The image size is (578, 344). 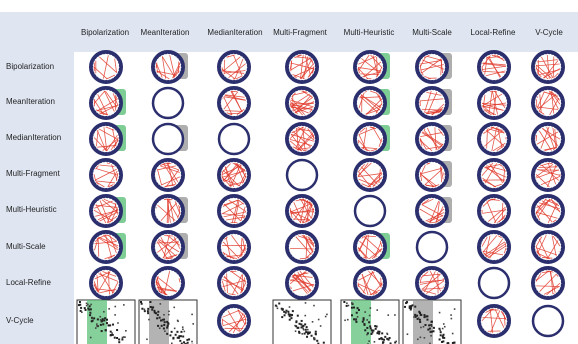 What do you see at coordinates (302, 321) in the screenshot?
I see `matrix-frame` at bounding box center [302, 321].